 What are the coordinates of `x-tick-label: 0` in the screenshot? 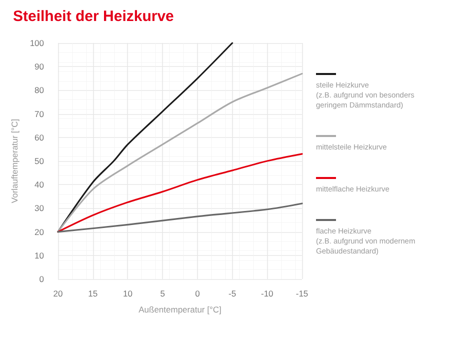 It's located at (197, 293).